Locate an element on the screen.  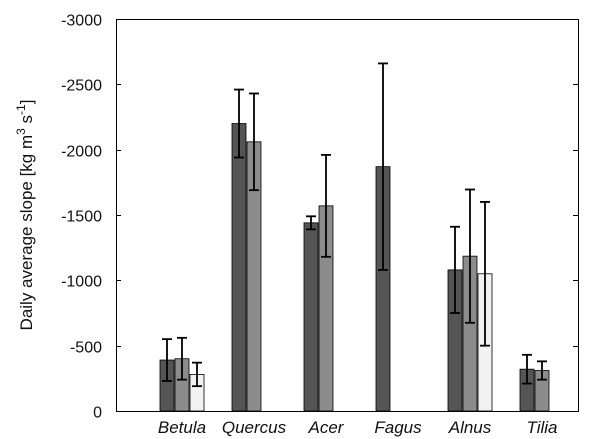
x-tick-label-tilia: Tilia is located at coordinates (541, 427).